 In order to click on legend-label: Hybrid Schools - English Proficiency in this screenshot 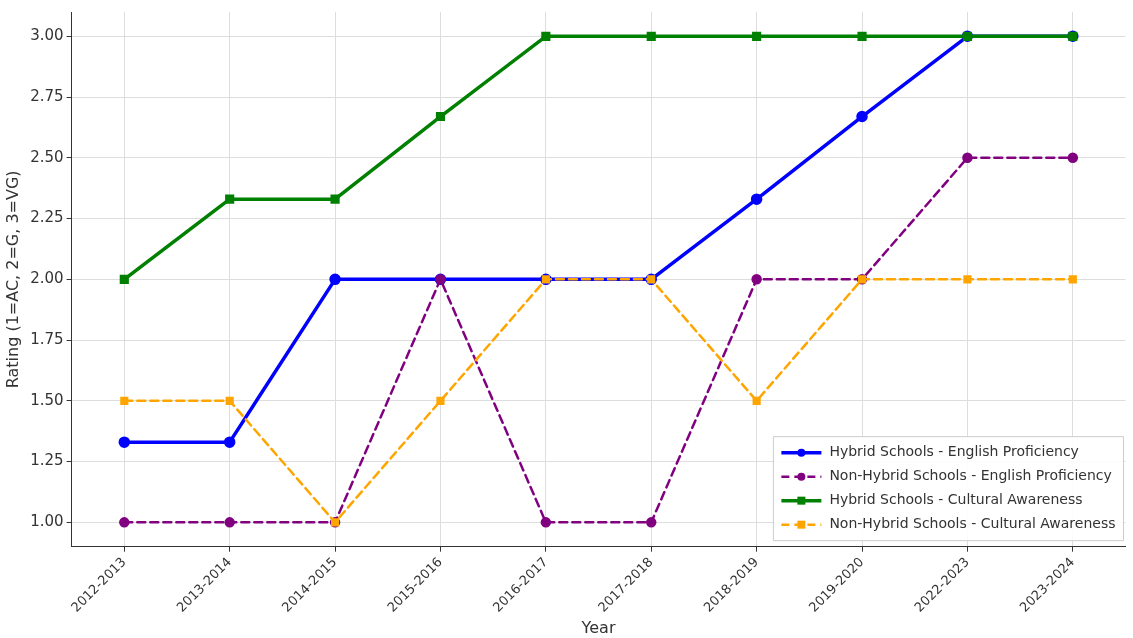, I will do `click(954, 451)`.